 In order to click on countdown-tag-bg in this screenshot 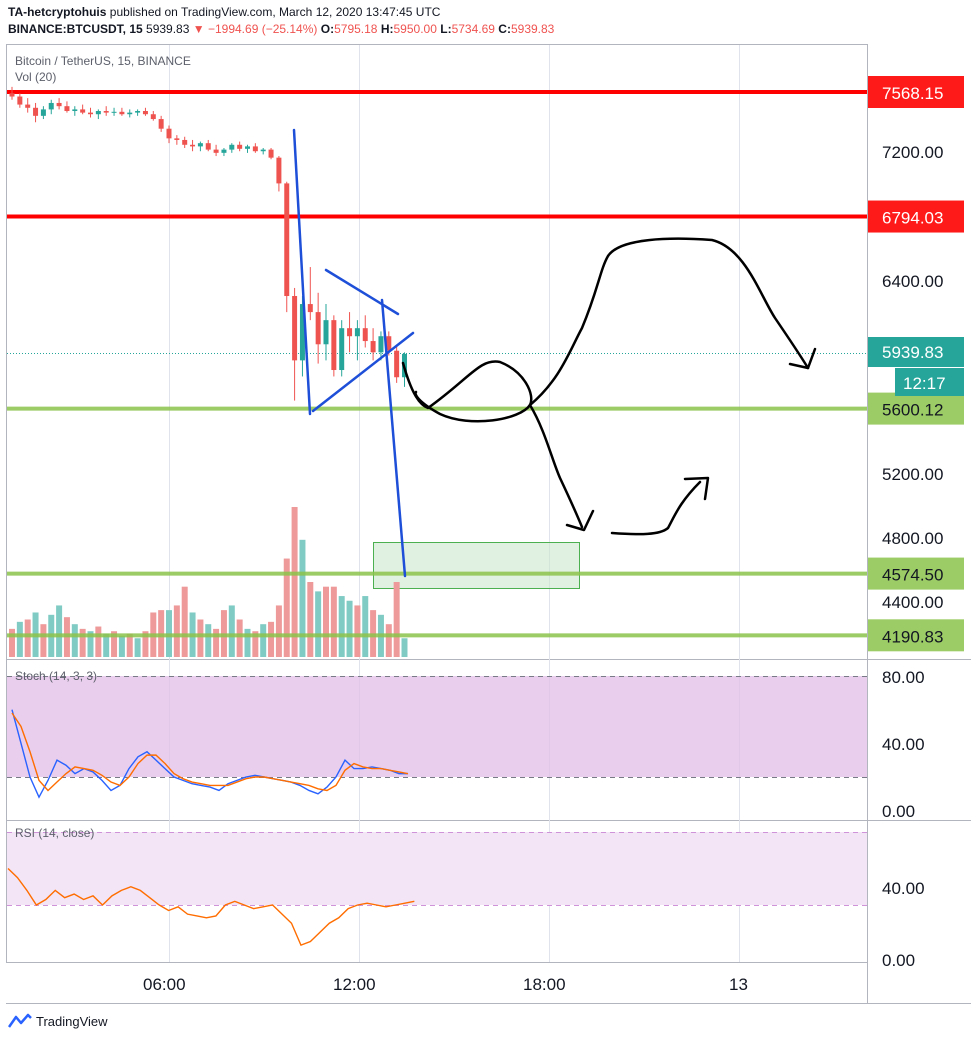, I will do `click(929, 382)`.